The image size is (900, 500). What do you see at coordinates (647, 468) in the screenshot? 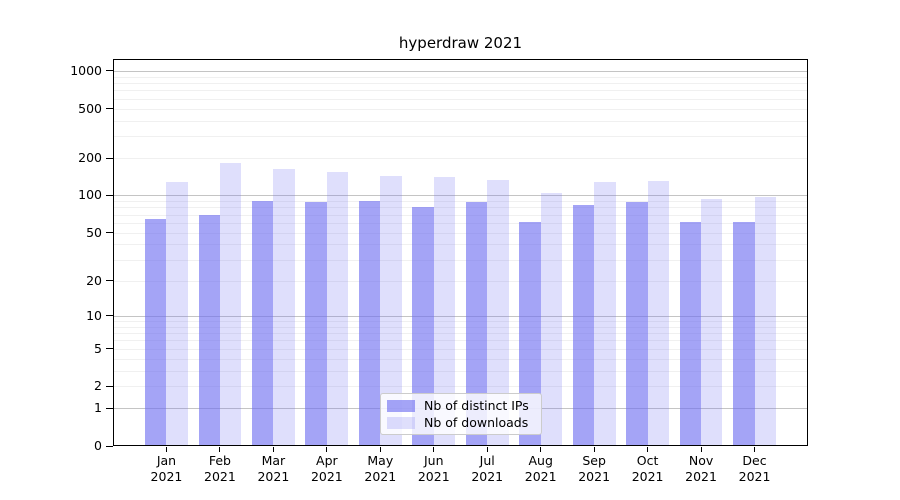
I see `x-tick-label-oct: Oct 2021` at bounding box center [647, 468].